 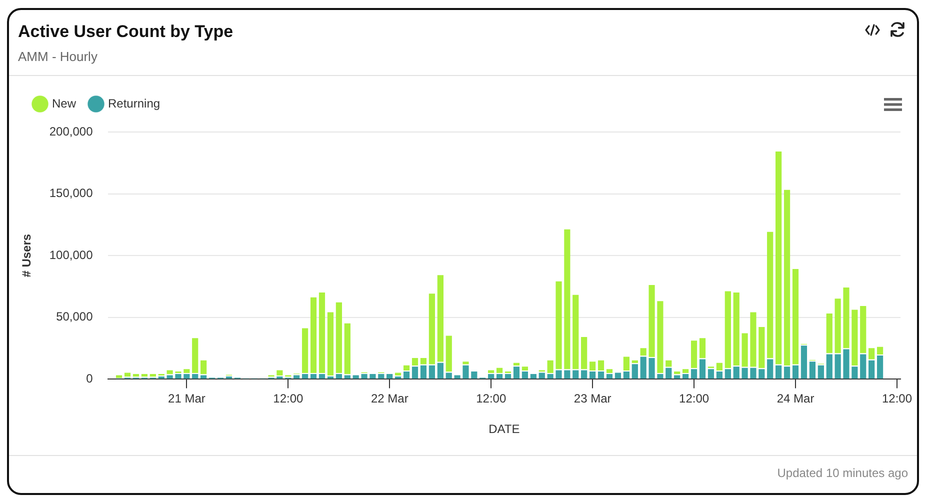 What do you see at coordinates (71, 193) in the screenshot?
I see `y-tick-label: 150,000` at bounding box center [71, 193].